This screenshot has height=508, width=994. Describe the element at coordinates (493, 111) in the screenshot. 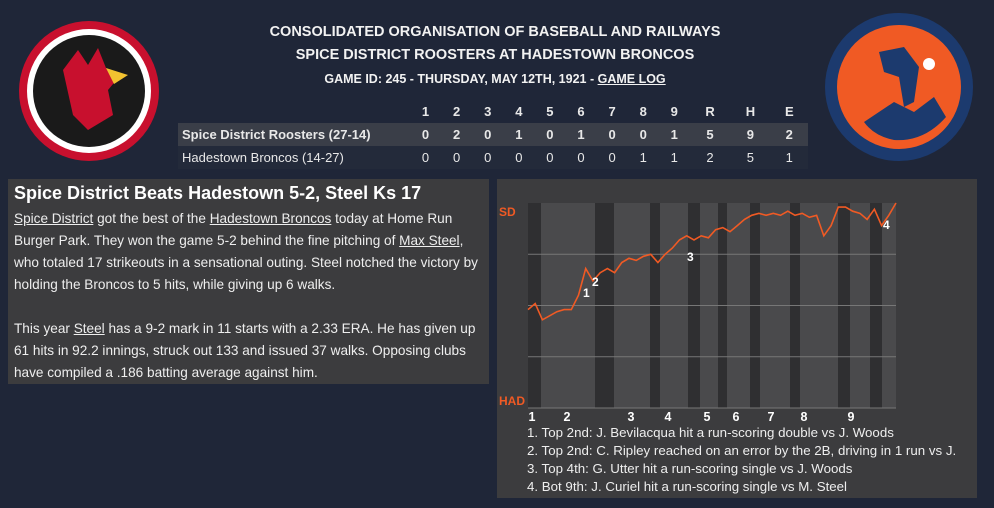

I see `header-row: 1 2 3 4 5 6 7 8 9 R H E` at that location.